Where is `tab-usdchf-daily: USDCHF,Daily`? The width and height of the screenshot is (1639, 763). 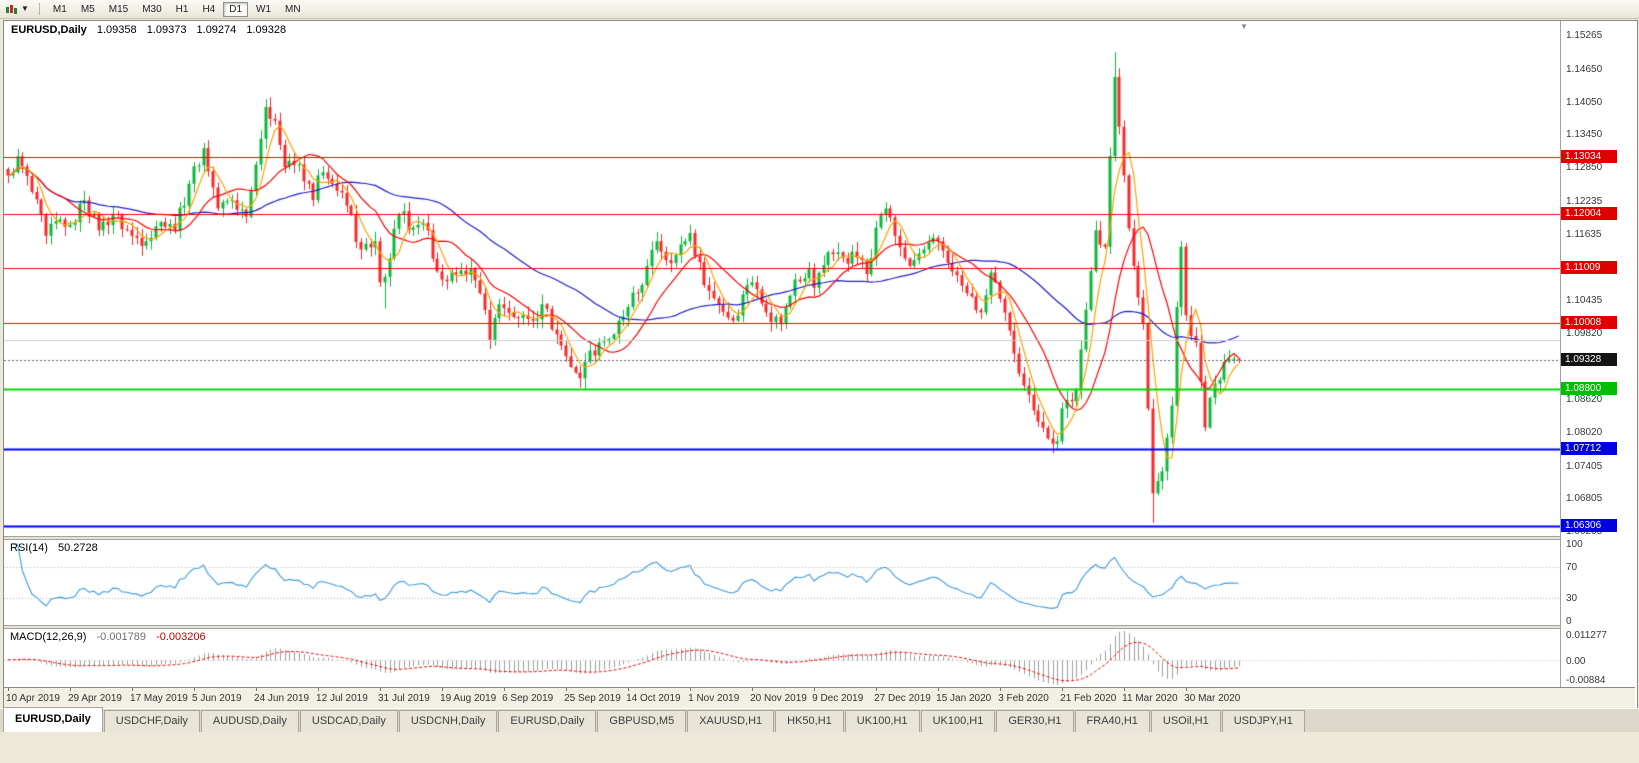
tab-usdchf-daily: USDCHF,Daily is located at coordinates (151, 721).